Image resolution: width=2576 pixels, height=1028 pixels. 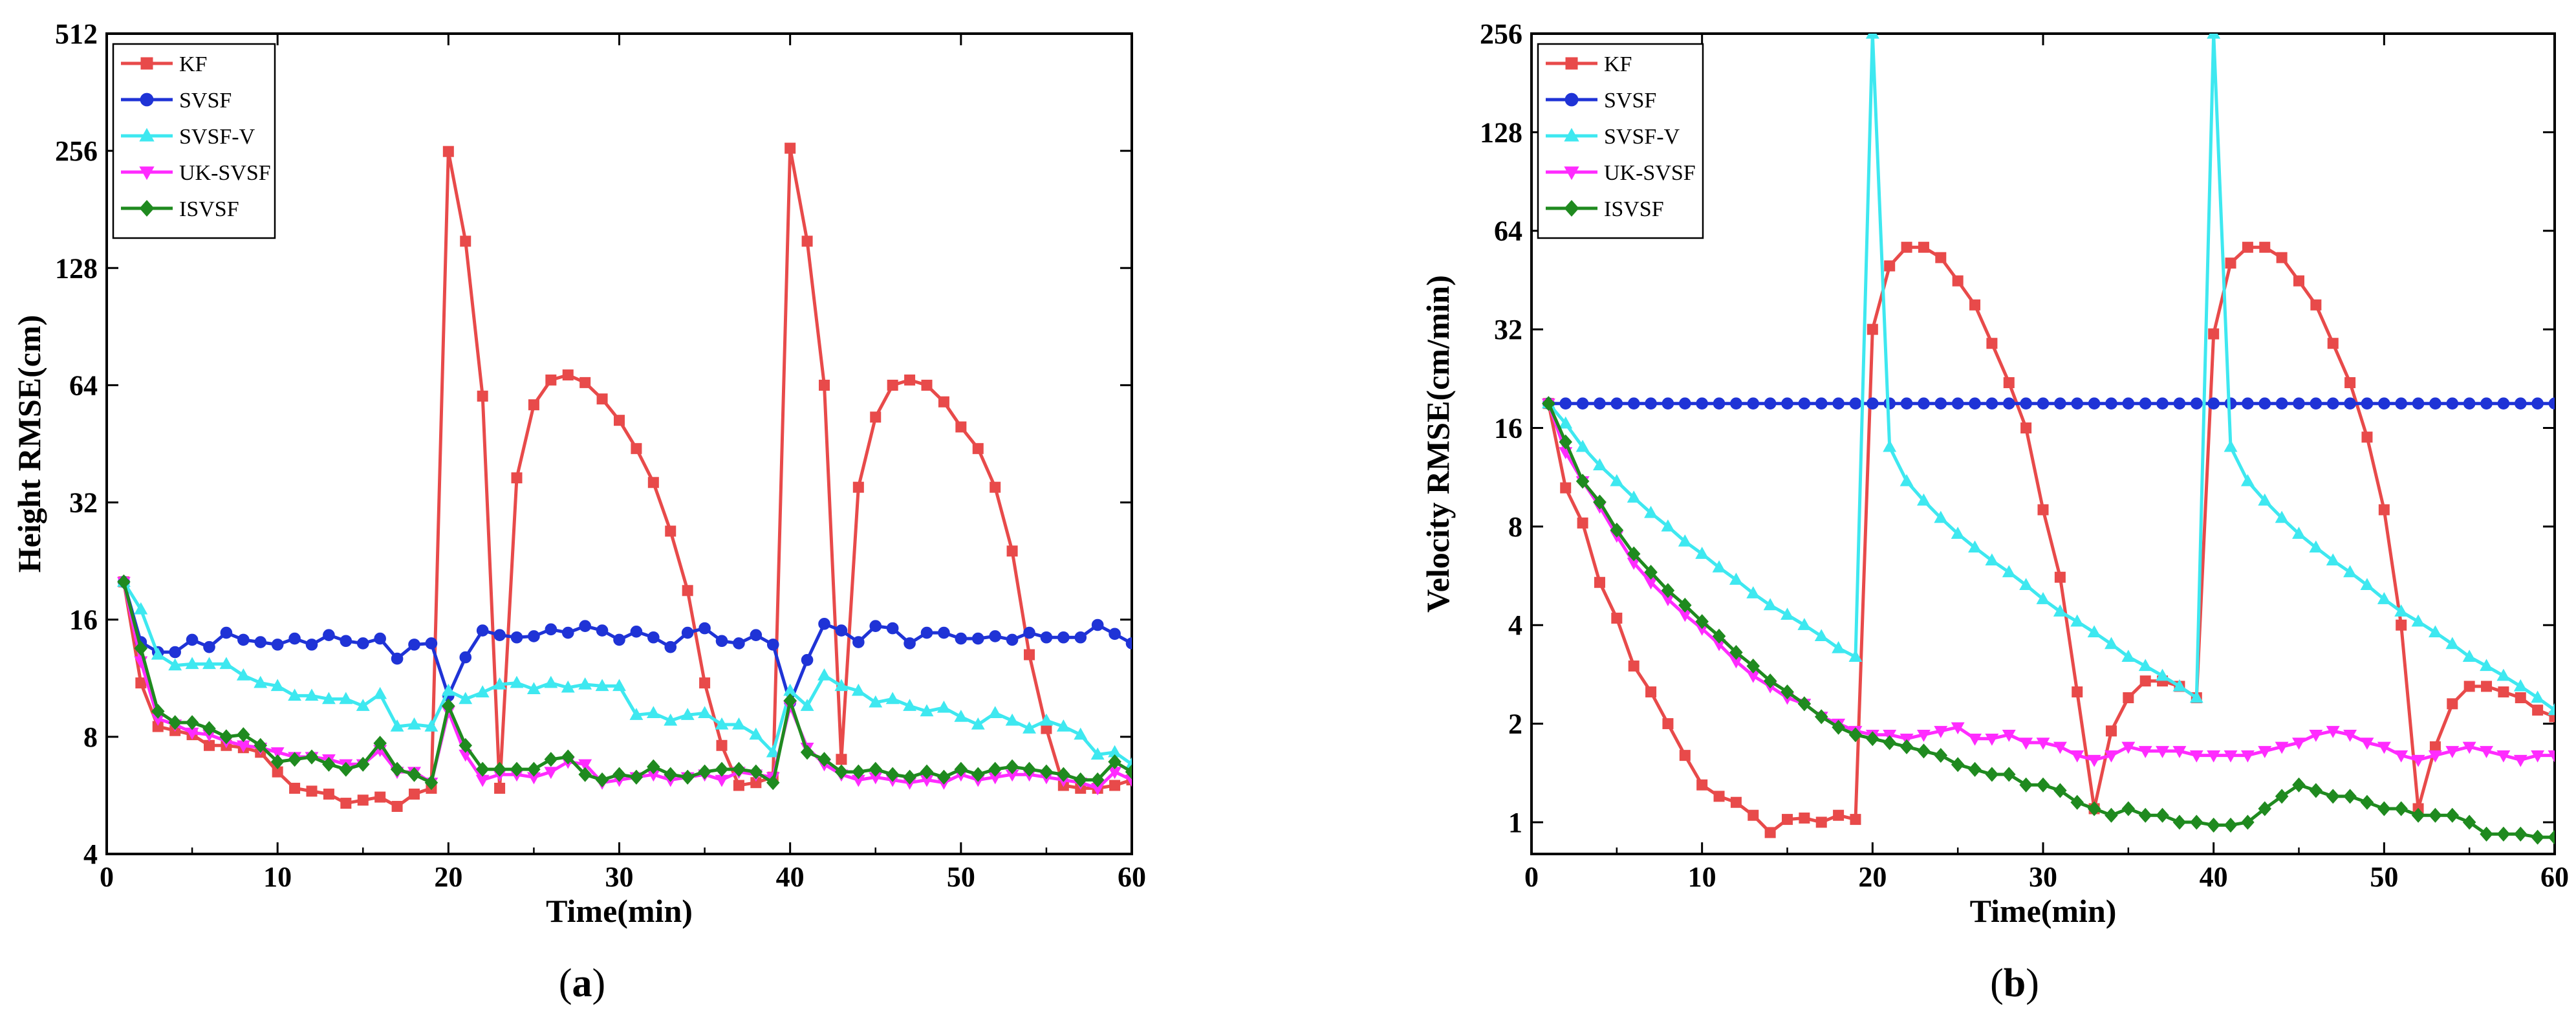 I want to click on legend-marker-kf, so click(x=1571, y=63).